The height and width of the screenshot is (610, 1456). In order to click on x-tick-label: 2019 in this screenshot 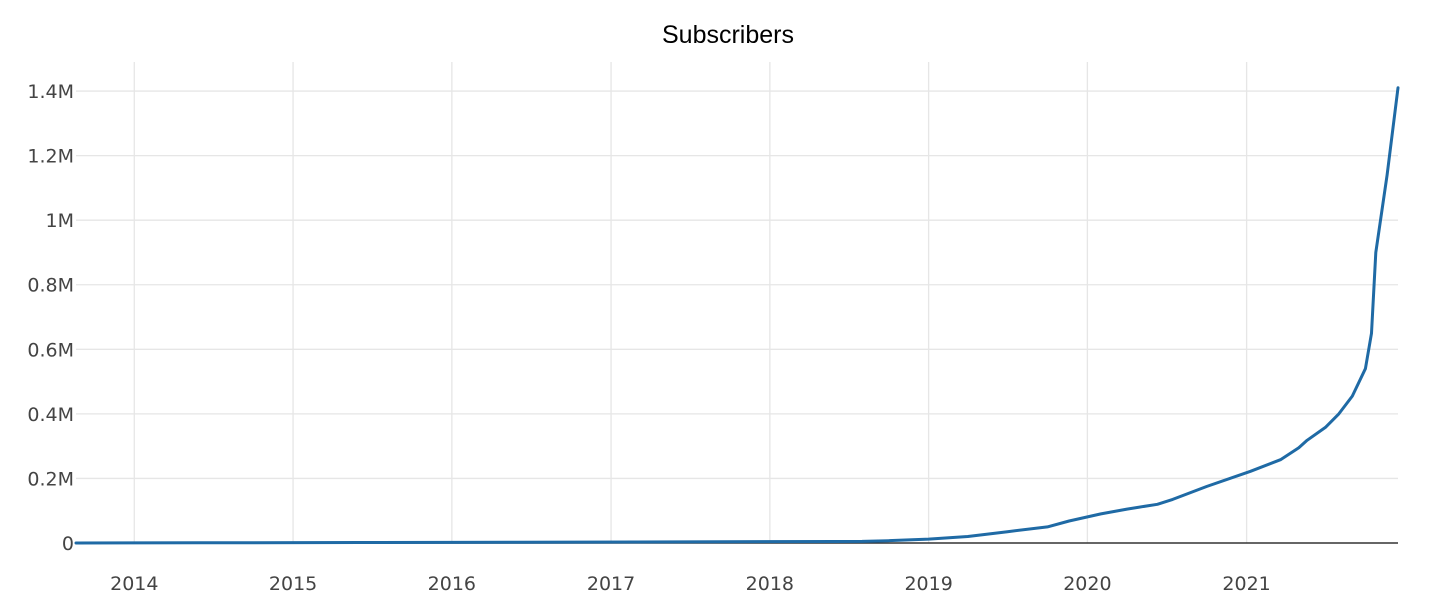, I will do `click(928, 584)`.